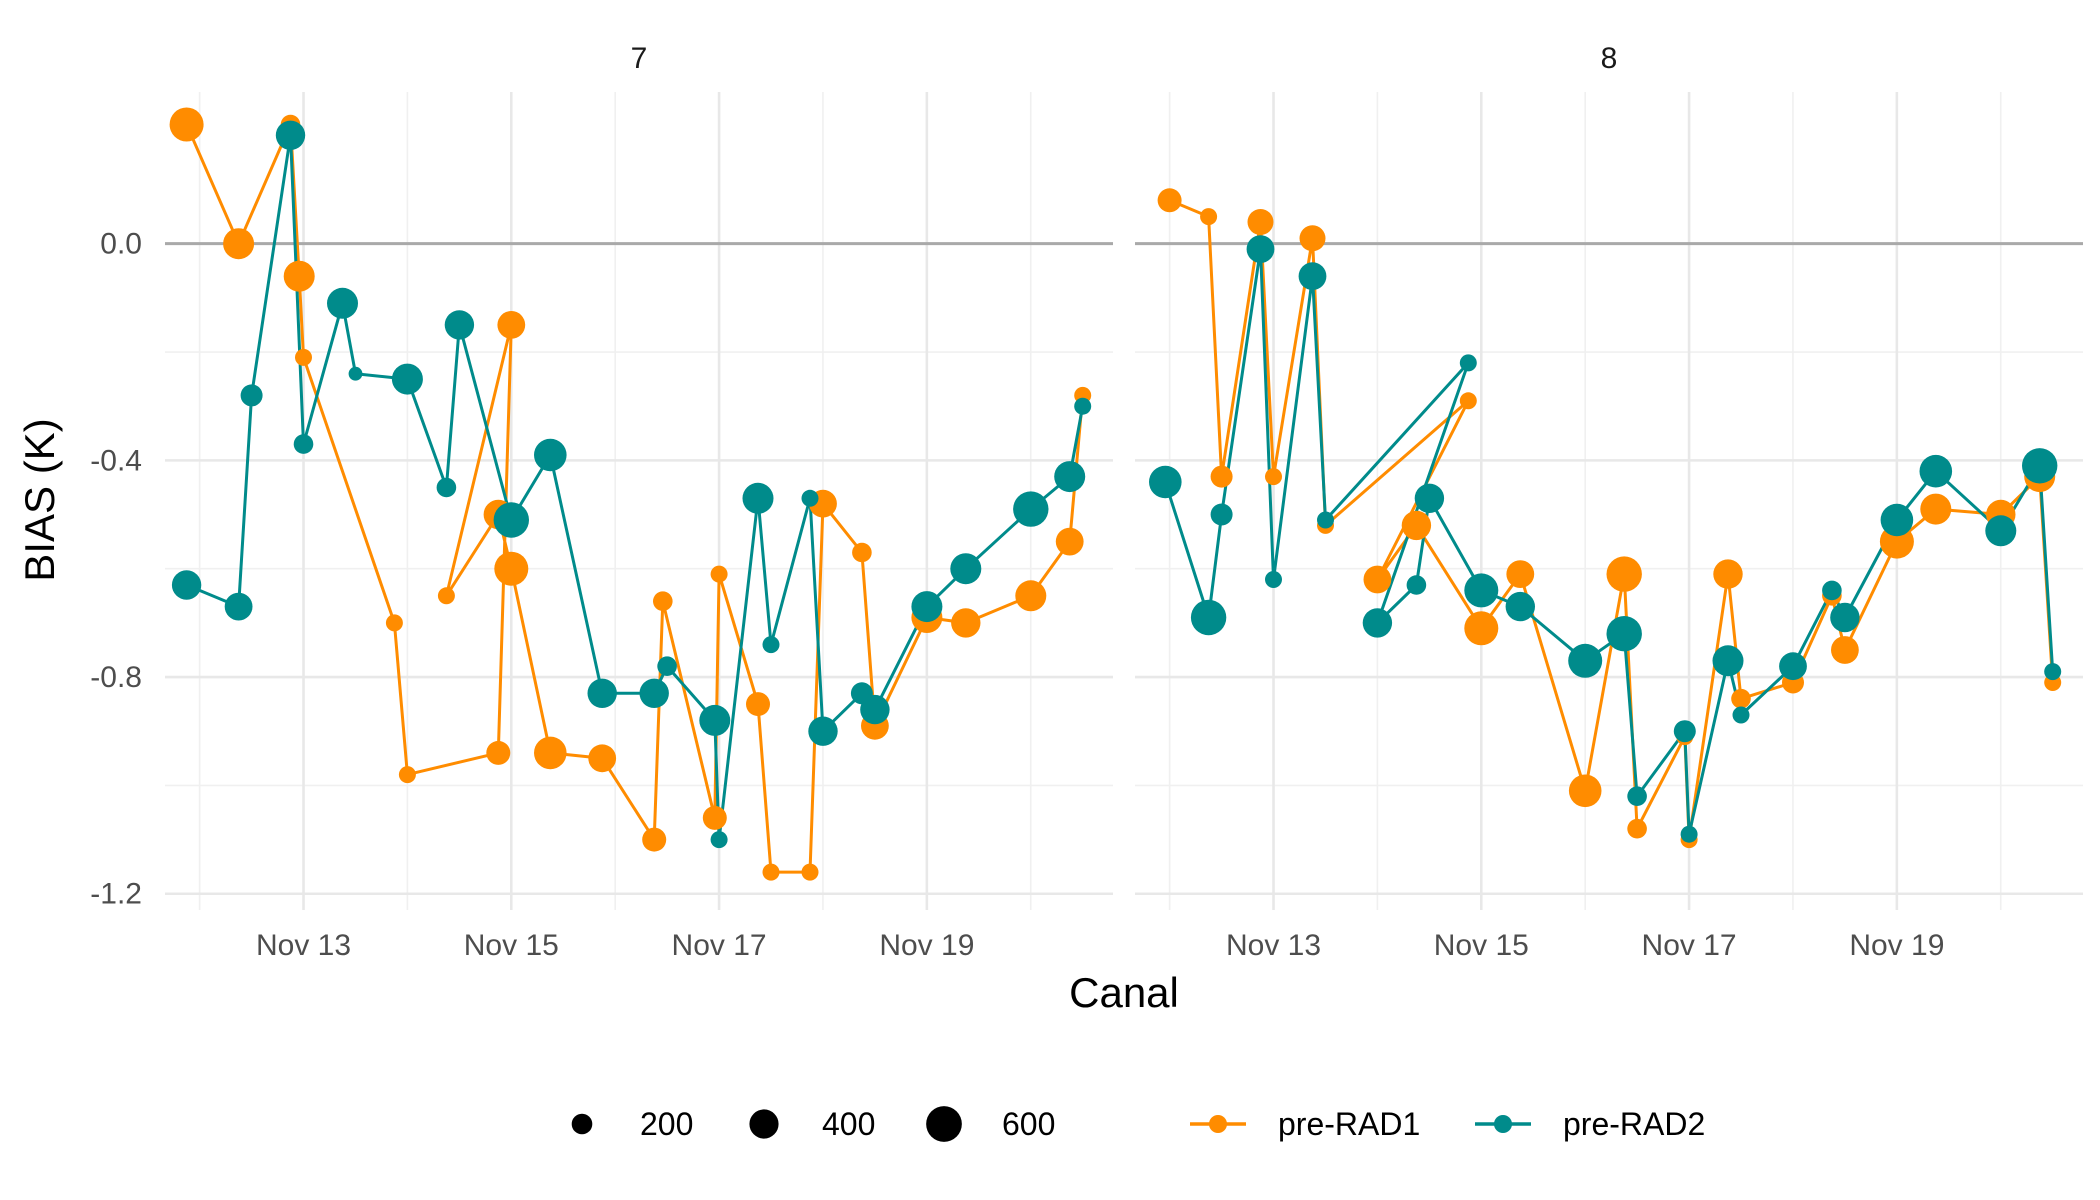 The height and width of the screenshot is (1200, 2100). Describe the element at coordinates (511, 945) in the screenshot. I see `x-tick-label: Nov 15` at that location.